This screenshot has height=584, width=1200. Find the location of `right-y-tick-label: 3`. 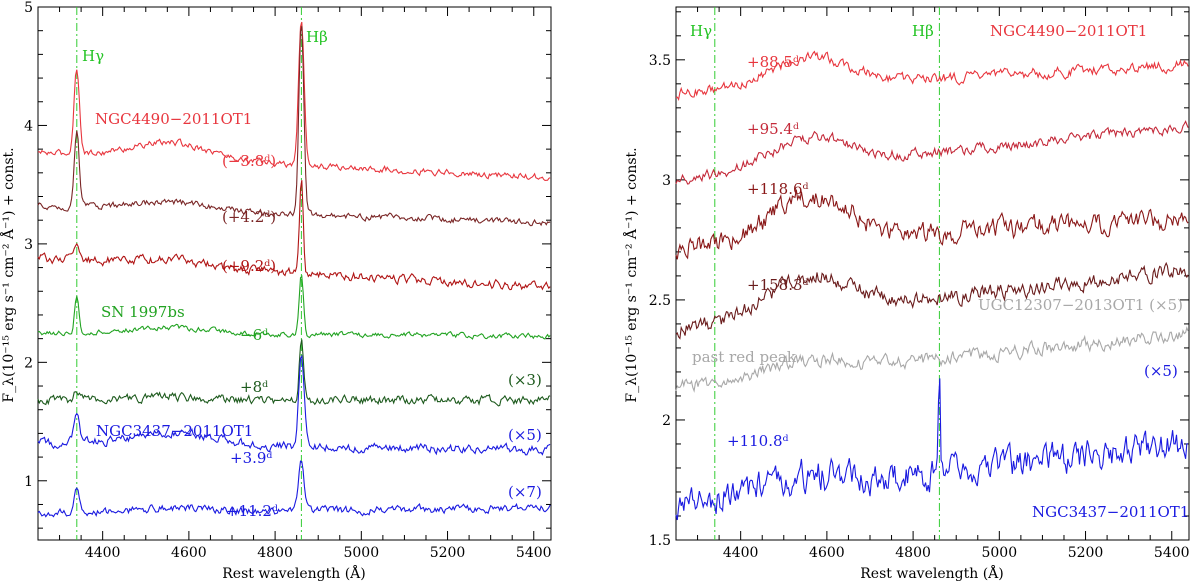

right-y-tick-label: 3 is located at coordinates (666, 181).